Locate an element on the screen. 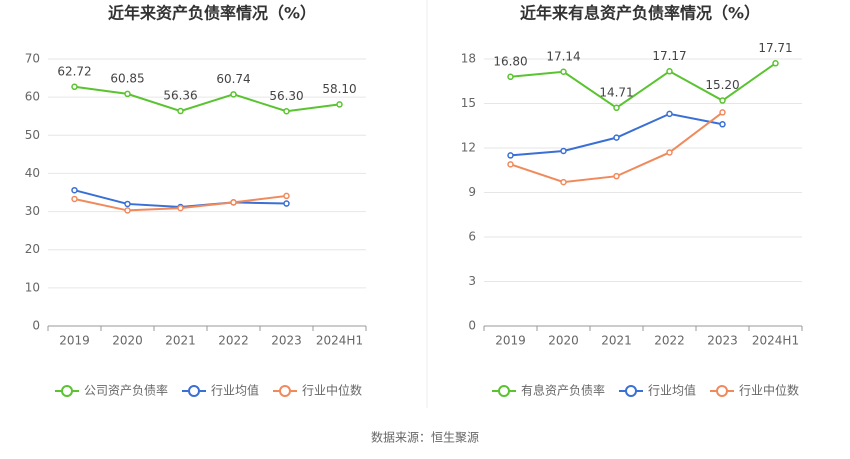 The height and width of the screenshot is (459, 850). legend-label: 有息资产负债率 is located at coordinates (563, 390).